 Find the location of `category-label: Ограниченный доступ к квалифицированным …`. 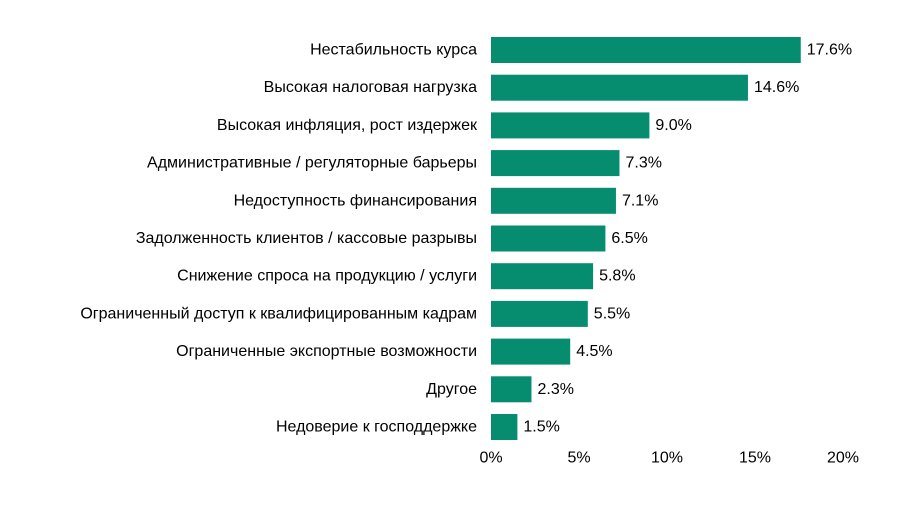

category-label: Ограниченный доступ к квалифицированным … is located at coordinates (278, 313).